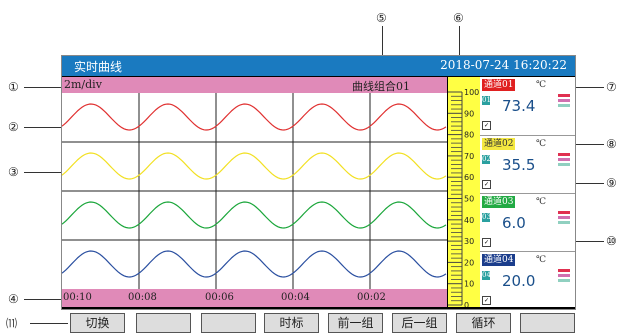  What do you see at coordinates (519, 281) in the screenshot?
I see `channel-value: 20.0` at bounding box center [519, 281].